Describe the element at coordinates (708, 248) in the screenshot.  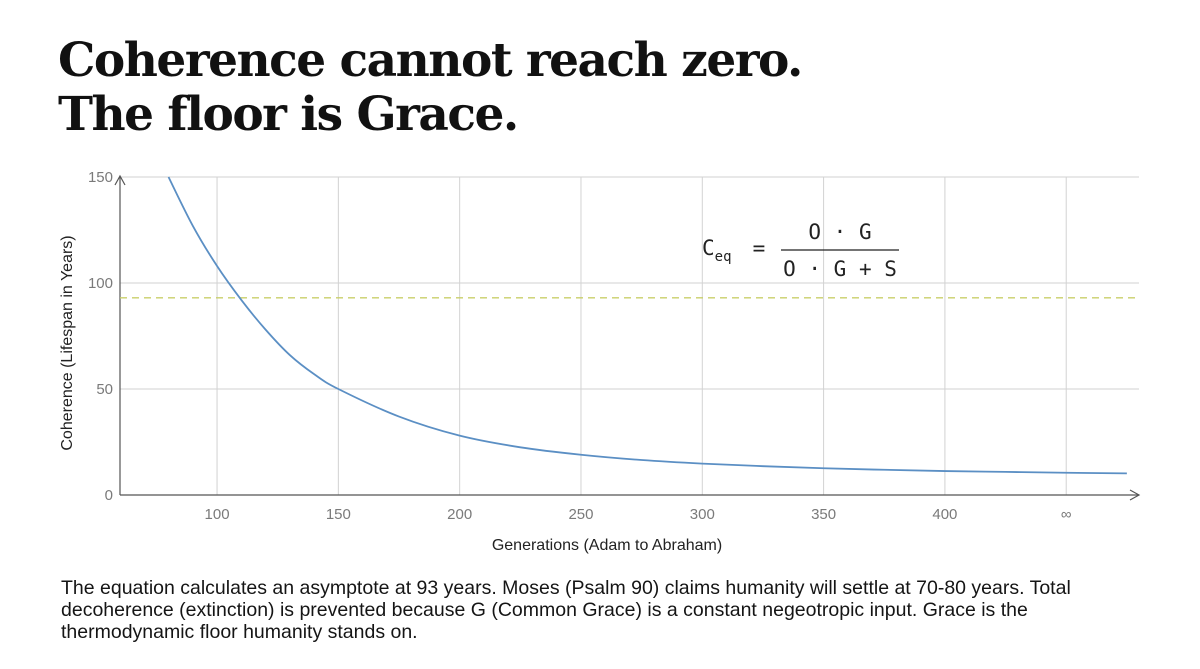
I see `equation-lhs-symbol: C` at that location.